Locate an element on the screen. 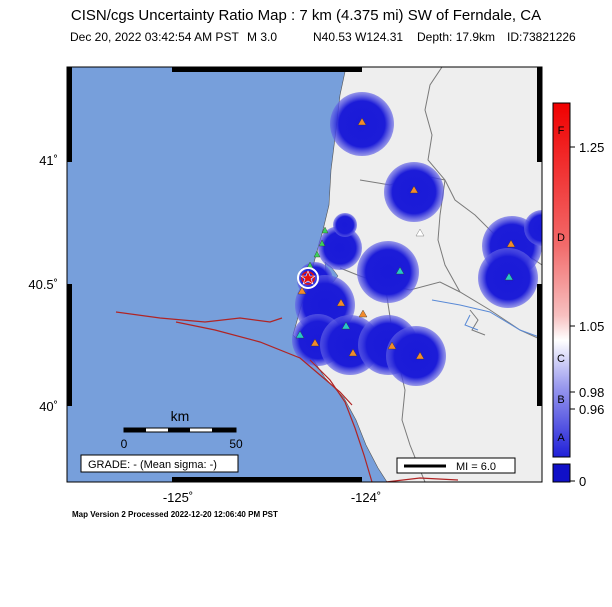  ratio-label-1-25: 1.25 is located at coordinates (591, 147).